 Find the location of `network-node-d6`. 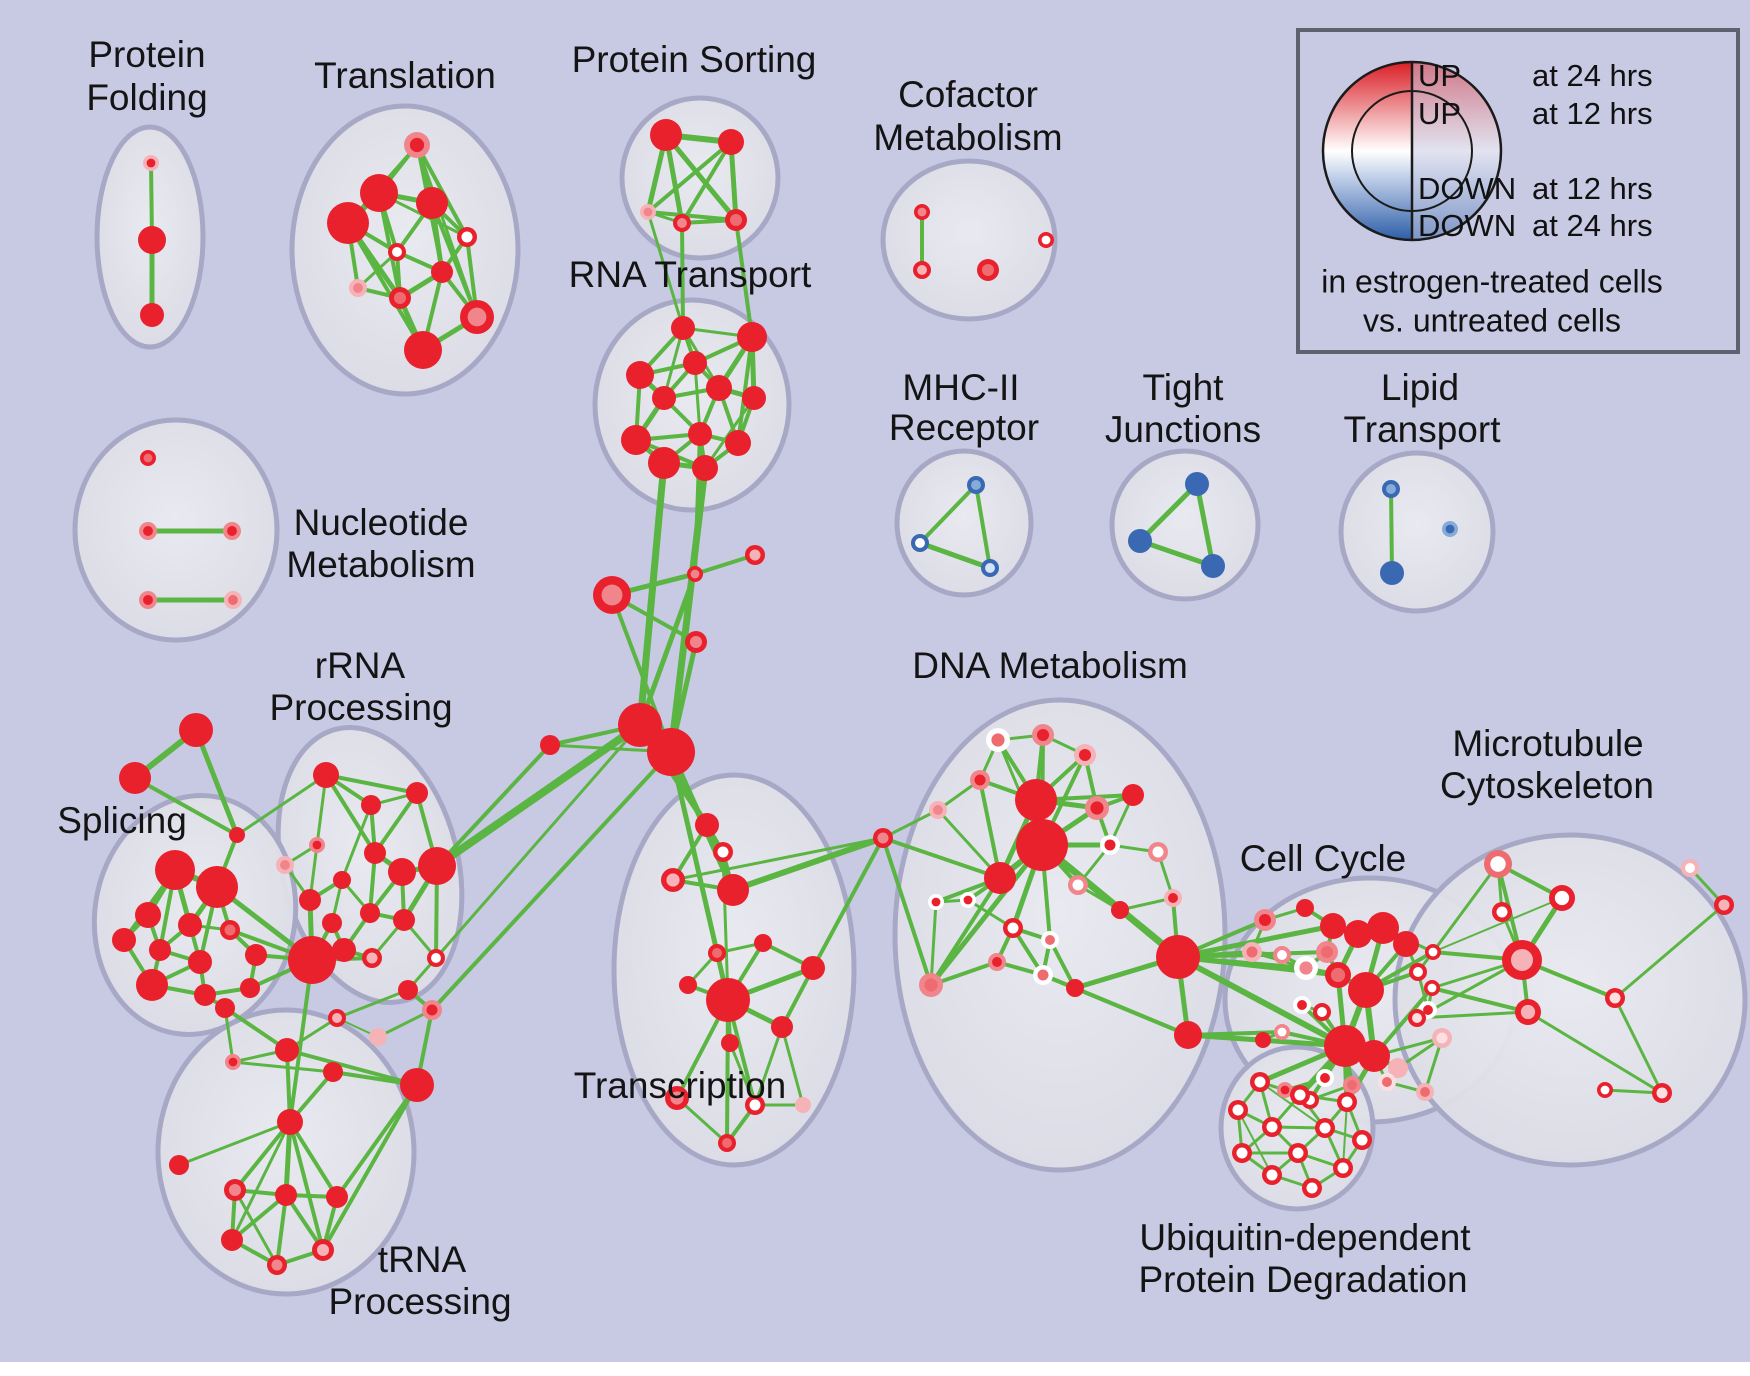

network-node-d6 is located at coordinates (1097, 808).